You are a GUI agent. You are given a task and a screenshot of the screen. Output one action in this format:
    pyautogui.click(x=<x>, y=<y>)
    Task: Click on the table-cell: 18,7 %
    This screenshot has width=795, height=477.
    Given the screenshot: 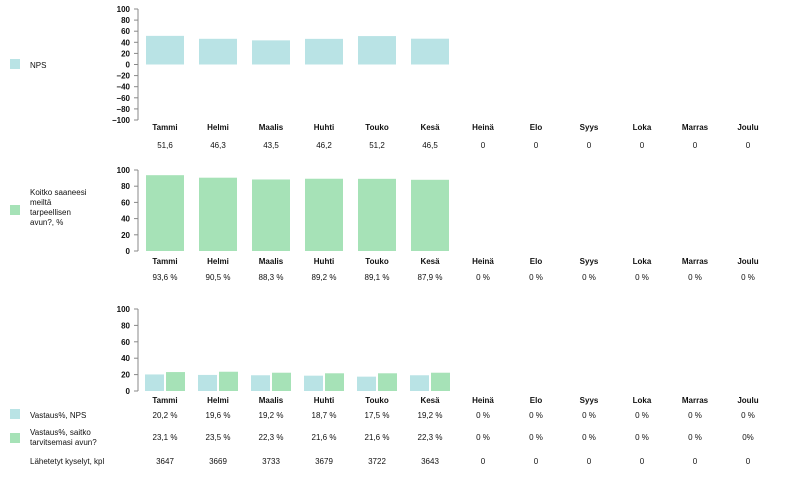 What is the action you would take?
    pyautogui.click(x=324, y=415)
    